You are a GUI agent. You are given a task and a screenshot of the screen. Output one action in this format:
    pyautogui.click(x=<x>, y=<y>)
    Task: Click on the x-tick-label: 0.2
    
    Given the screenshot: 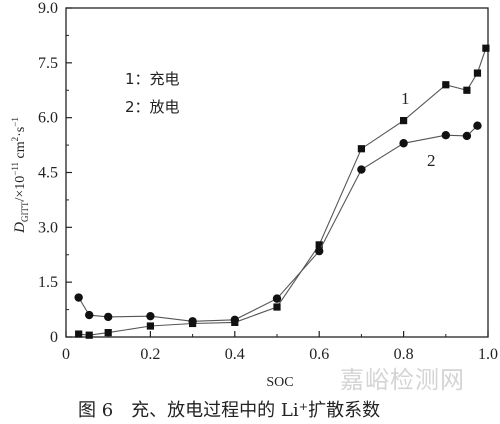 What is the action you would take?
    pyautogui.click(x=150, y=354)
    